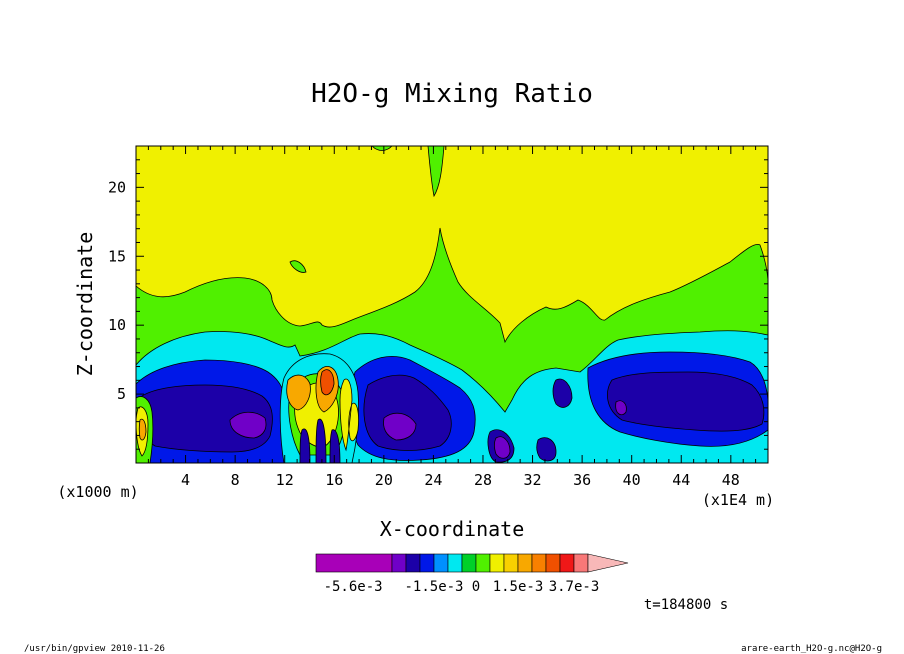 This screenshot has width=904, height=654. Describe the element at coordinates (327, 382) in the screenshot. I see `convective-region-red` at that location.